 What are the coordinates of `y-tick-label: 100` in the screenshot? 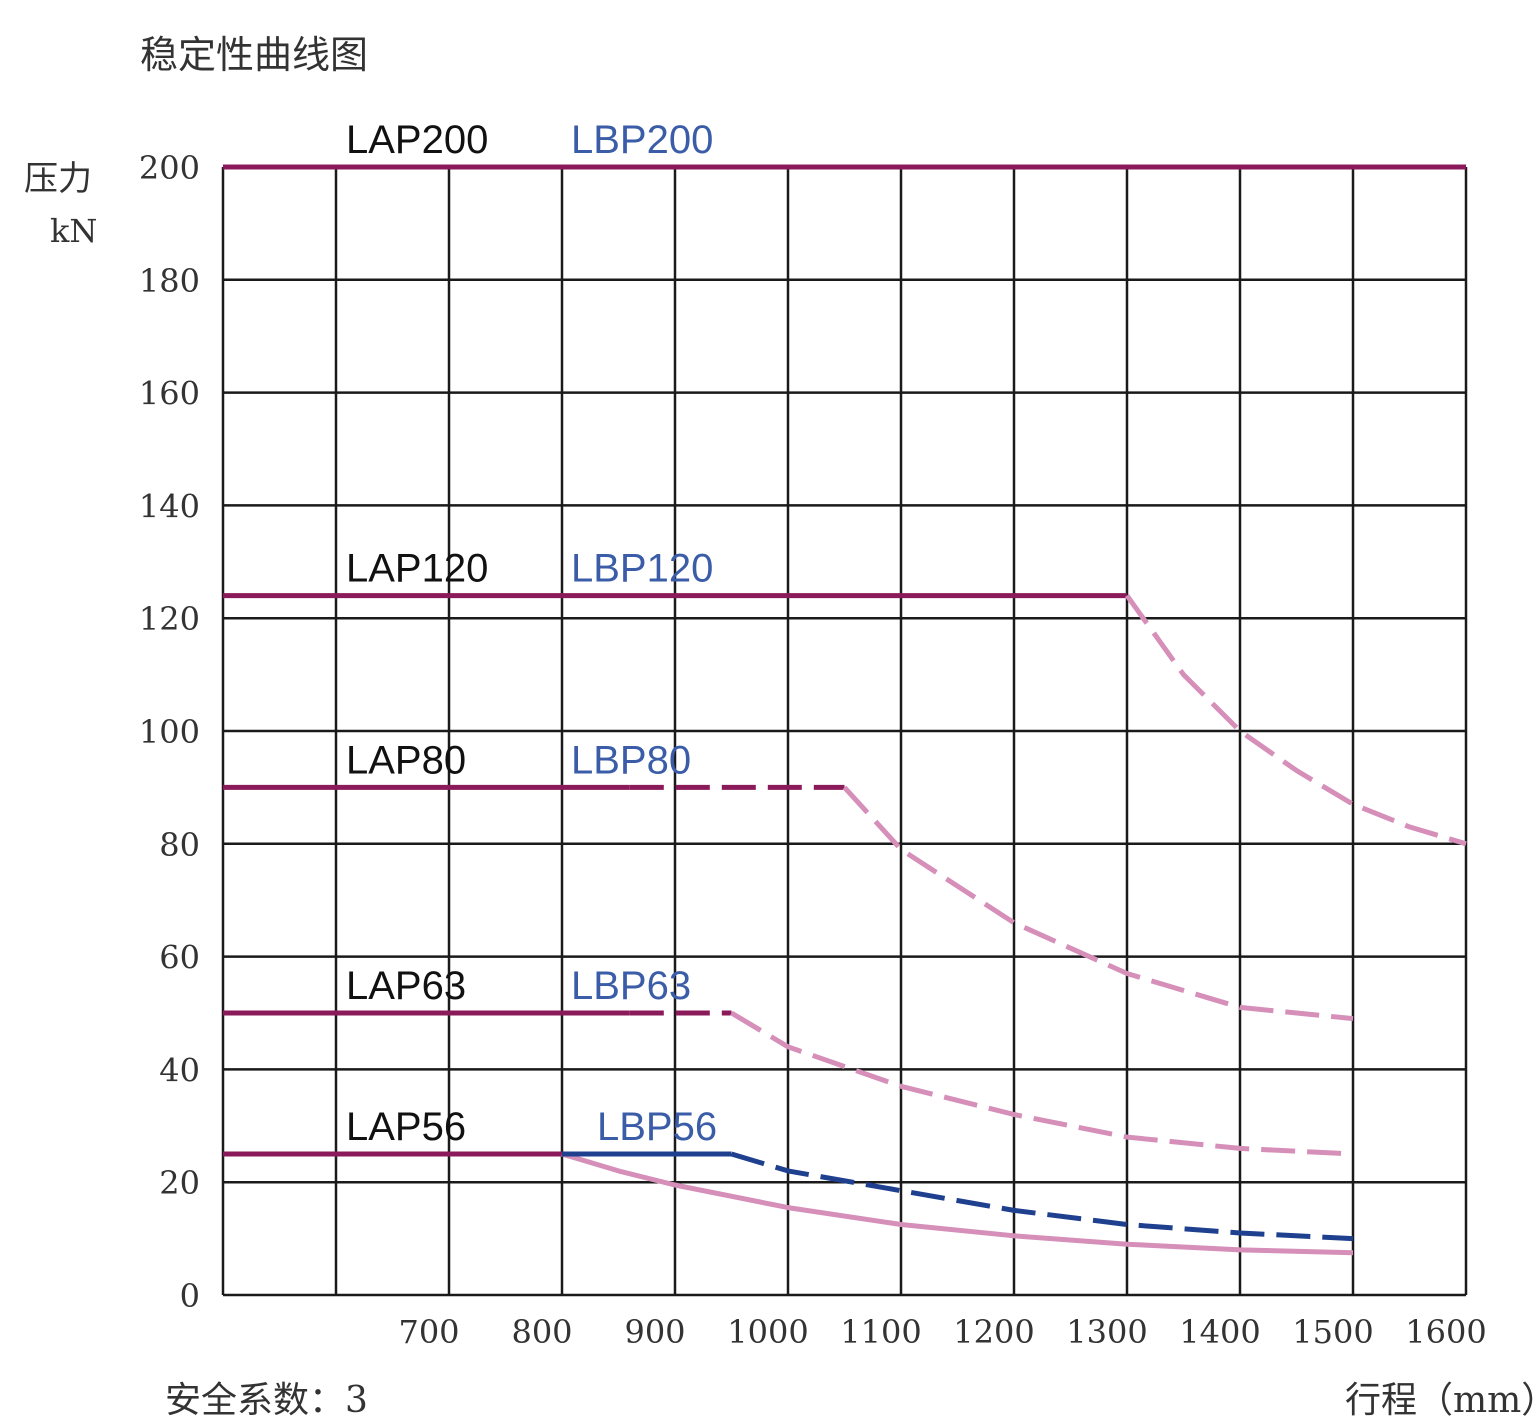 It's located at (169, 732).